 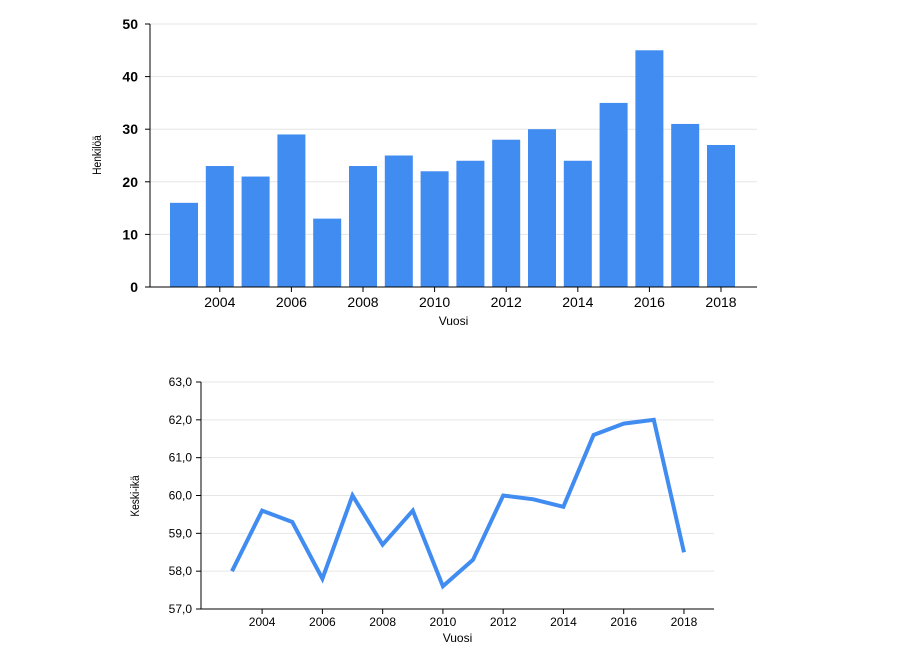 What do you see at coordinates (577, 302) in the screenshot?
I see `bar-x-tick-label: 2014` at bounding box center [577, 302].